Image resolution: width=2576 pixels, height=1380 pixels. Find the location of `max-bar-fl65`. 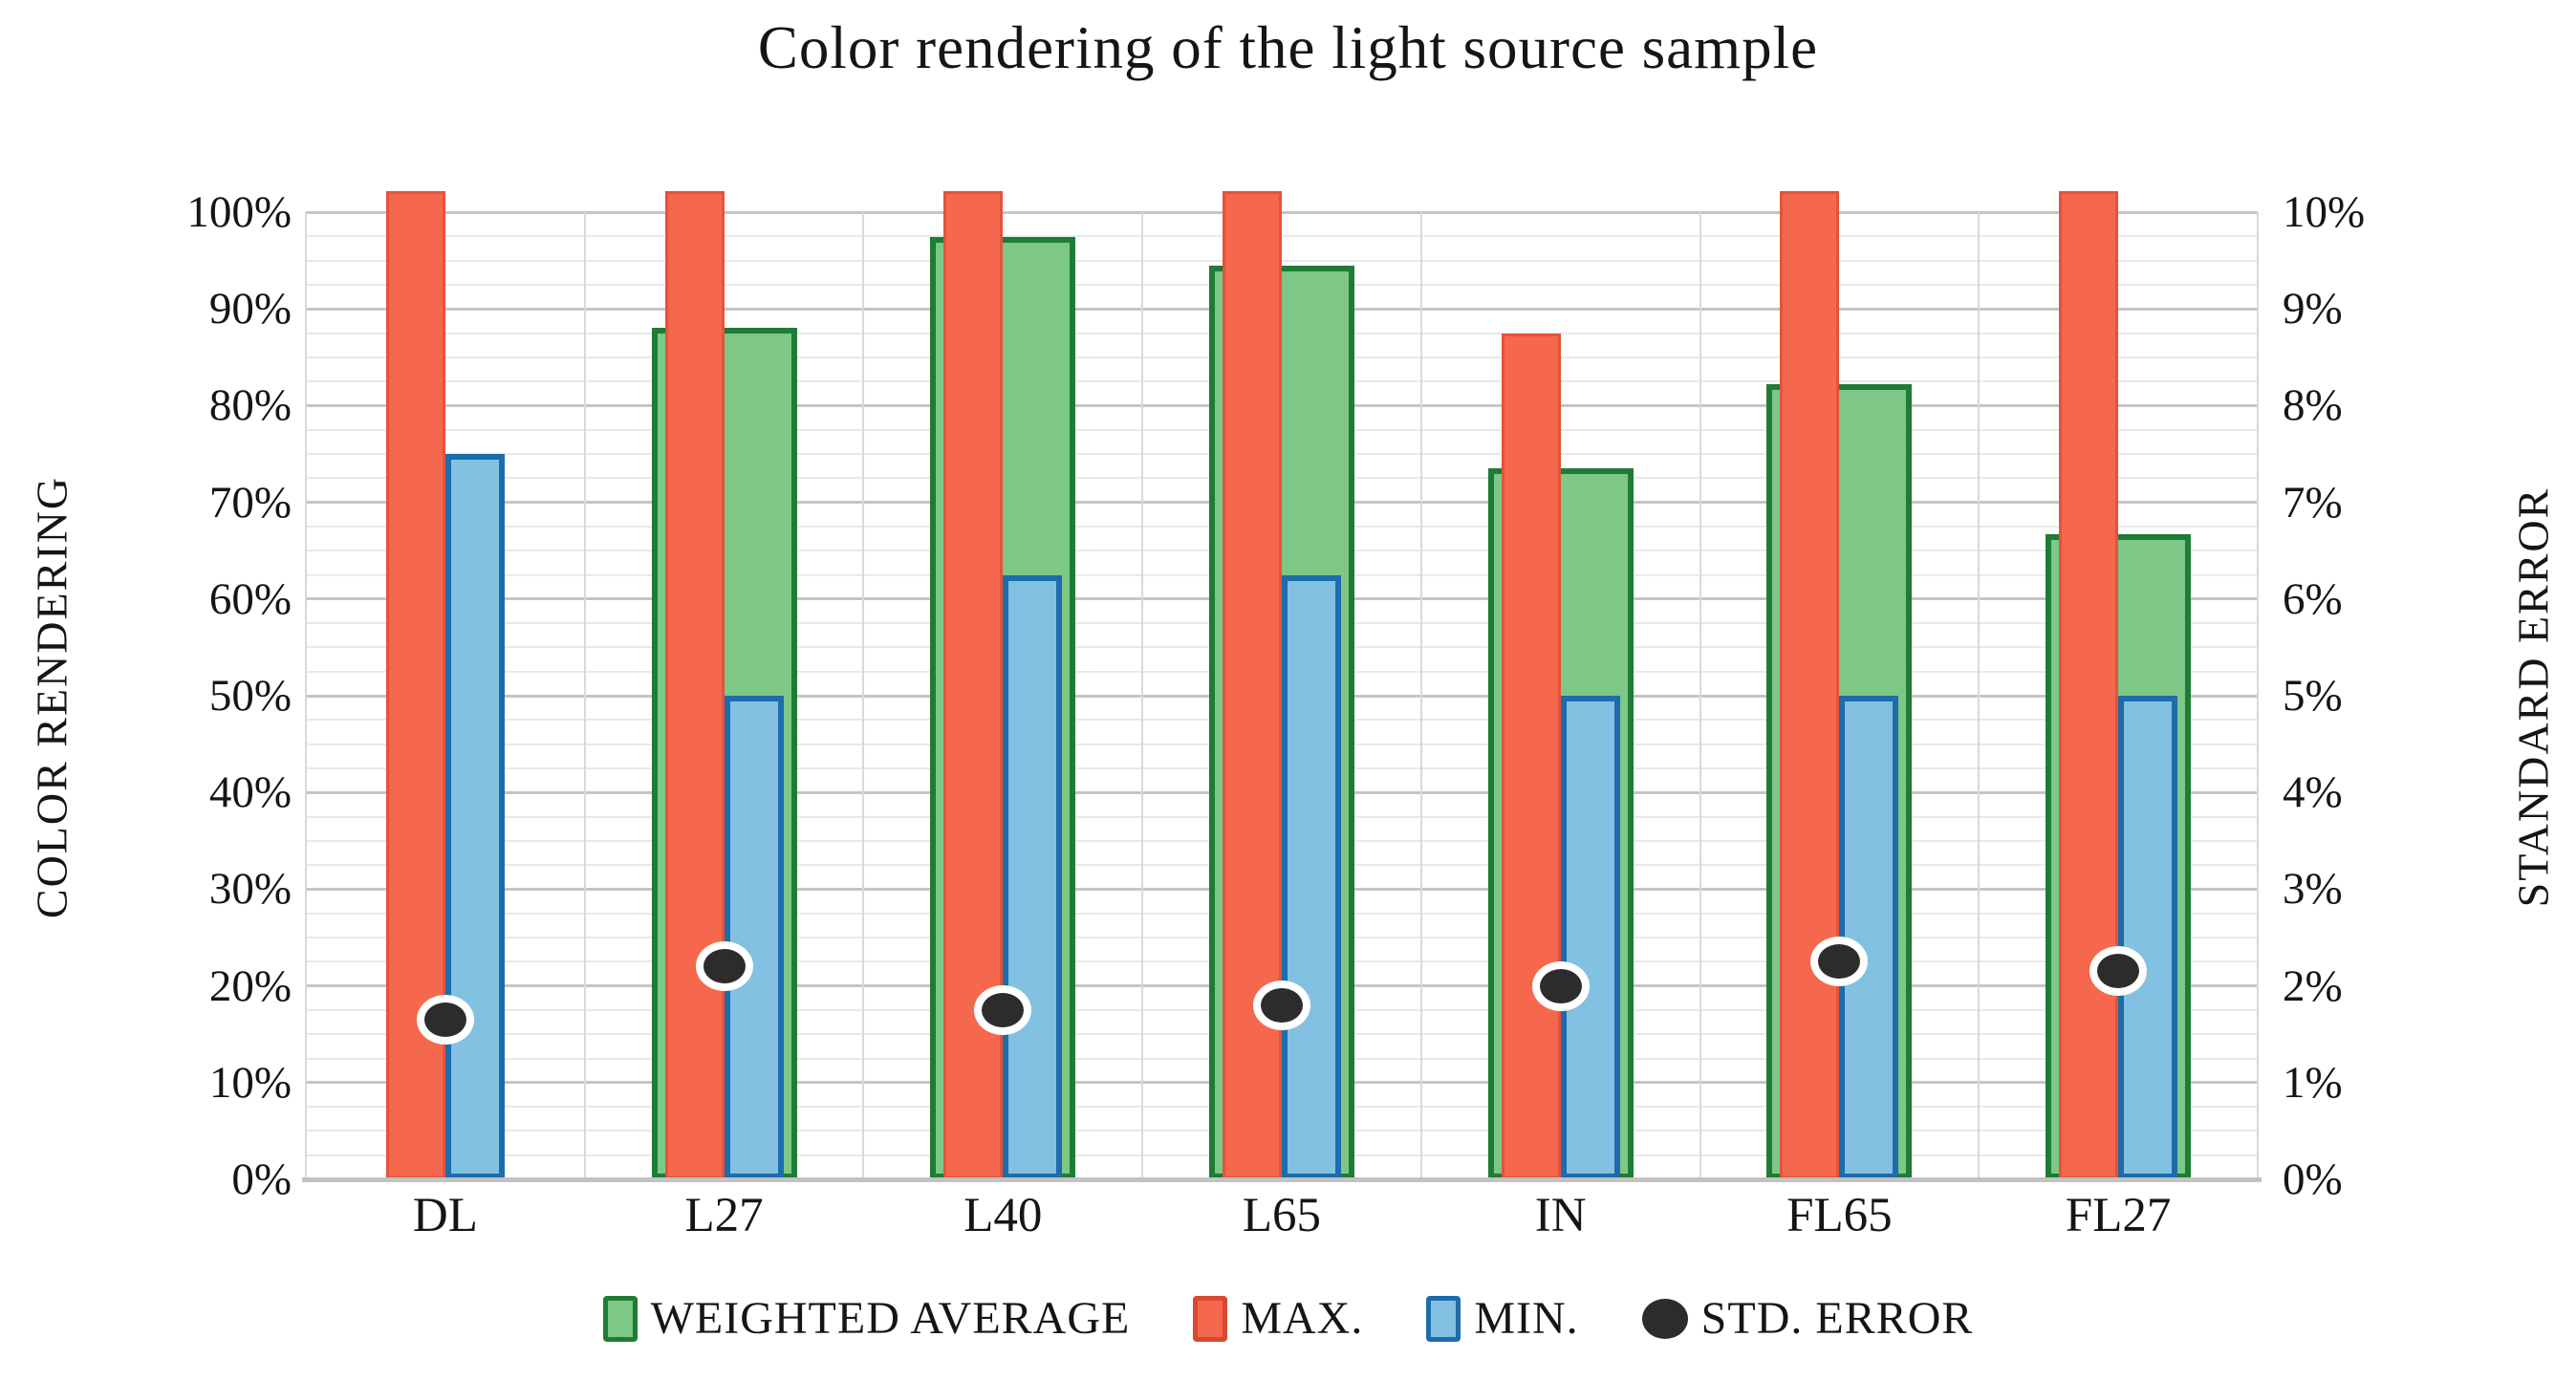

max-bar-fl65 is located at coordinates (1810, 685).